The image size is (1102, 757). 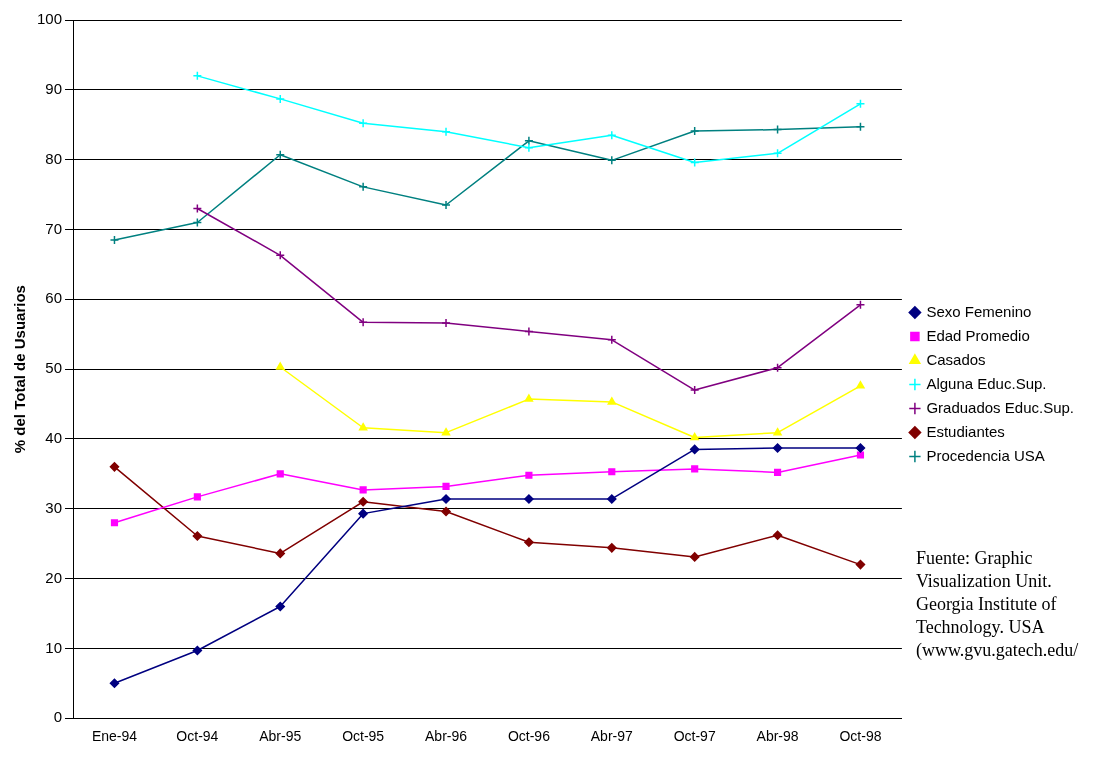 I want to click on x-tick-label: Oct-98, so click(x=860, y=736).